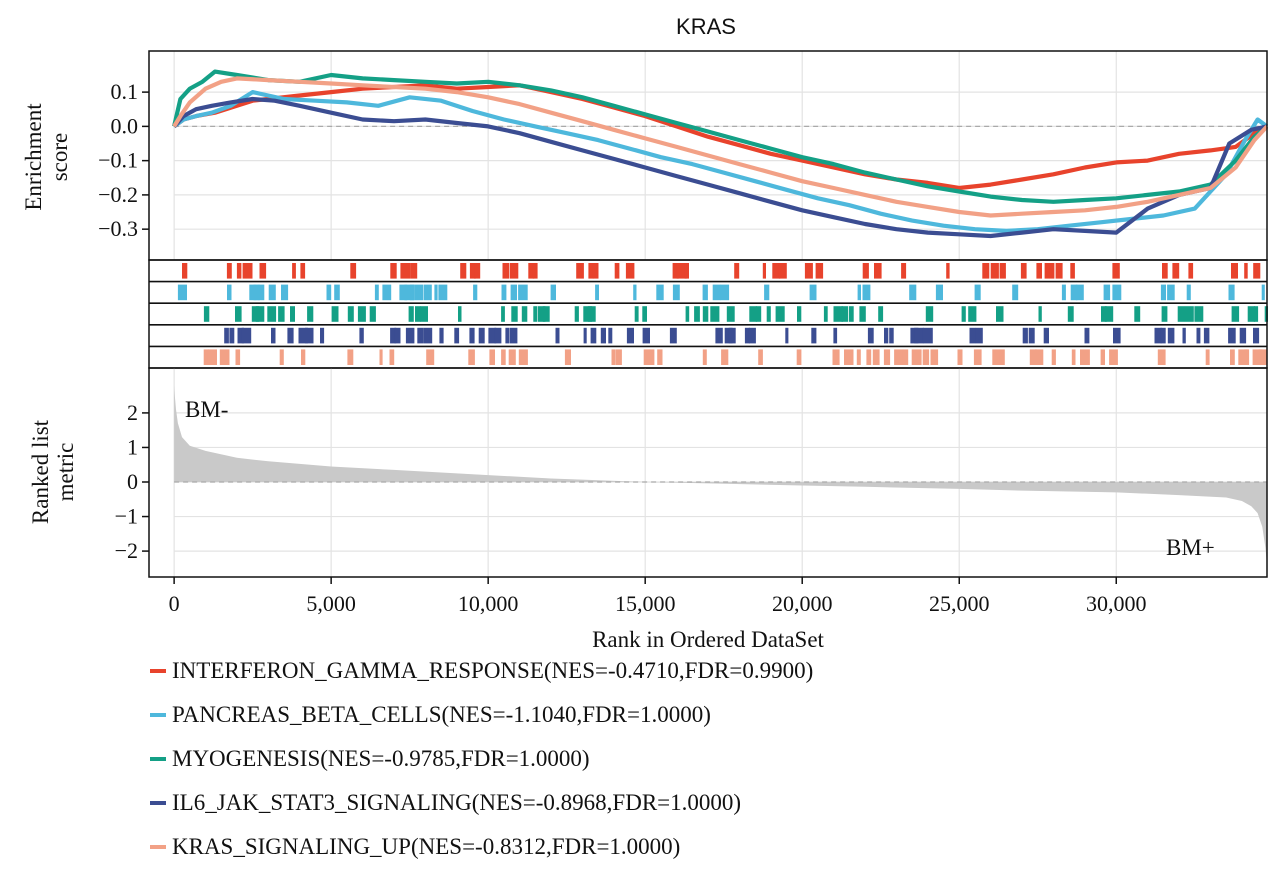  Describe the element at coordinates (33, 157) in the screenshot. I see `es-ylabel-line1: Enrichment` at that location.